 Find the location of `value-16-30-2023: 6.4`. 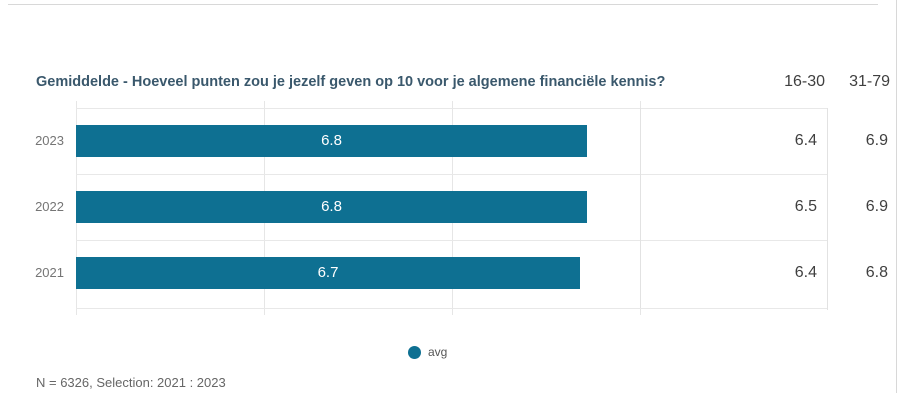

value-16-30-2023: 6.4 is located at coordinates (805, 140).